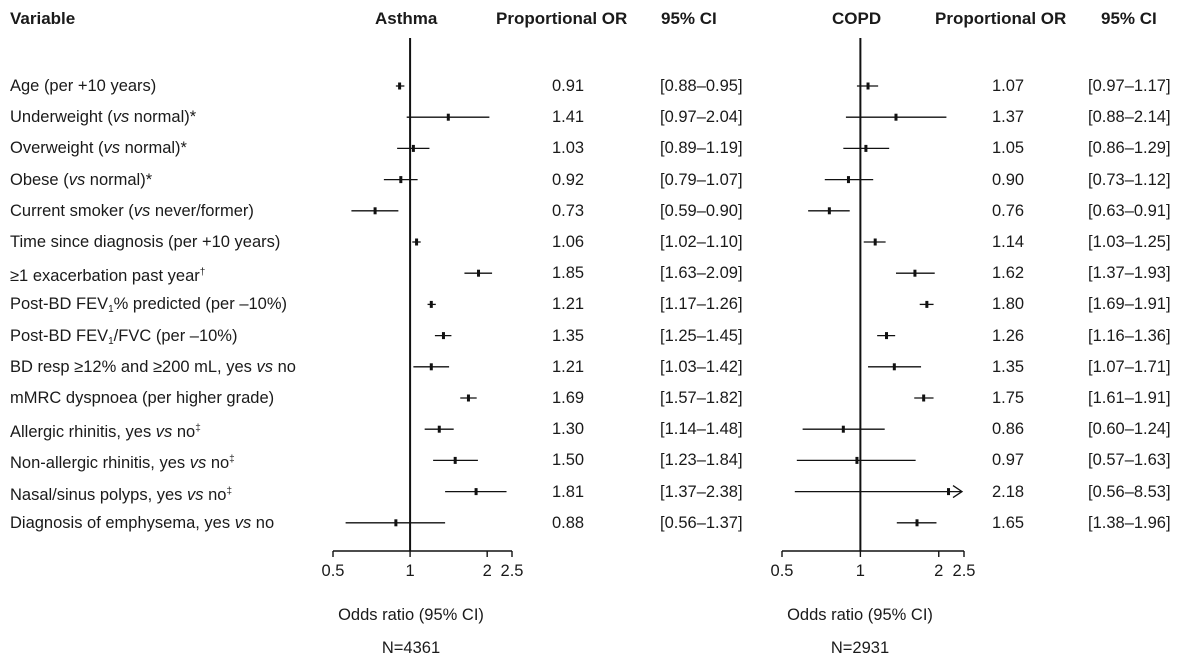 Image resolution: width=1194 pixels, height=659 pixels. I want to click on copd-ci-value: [1.03–1.25], so click(1129, 242).